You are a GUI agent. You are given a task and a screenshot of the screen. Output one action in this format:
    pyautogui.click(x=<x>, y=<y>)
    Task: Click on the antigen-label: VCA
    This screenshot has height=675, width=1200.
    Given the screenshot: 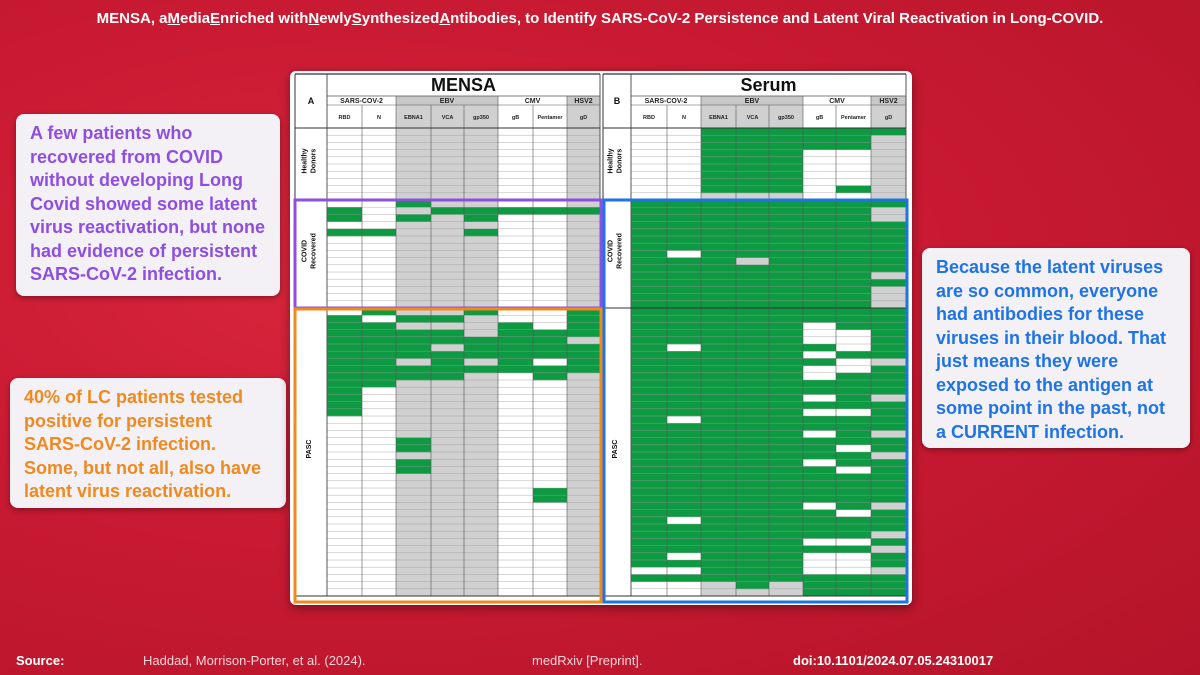 What is the action you would take?
    pyautogui.click(x=753, y=118)
    